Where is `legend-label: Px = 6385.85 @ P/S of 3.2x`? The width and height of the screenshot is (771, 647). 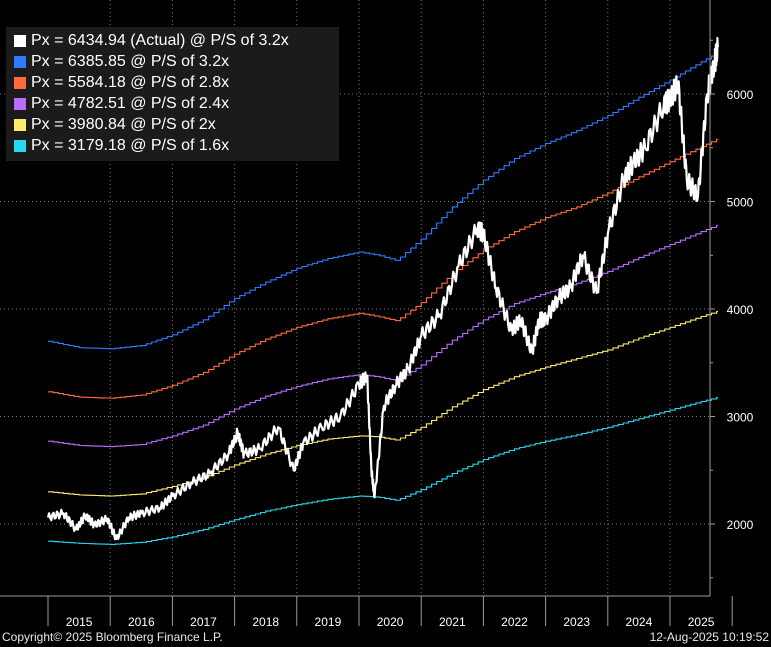
legend-label: Px = 6385.85 @ P/S of 3.2x is located at coordinates (130, 61).